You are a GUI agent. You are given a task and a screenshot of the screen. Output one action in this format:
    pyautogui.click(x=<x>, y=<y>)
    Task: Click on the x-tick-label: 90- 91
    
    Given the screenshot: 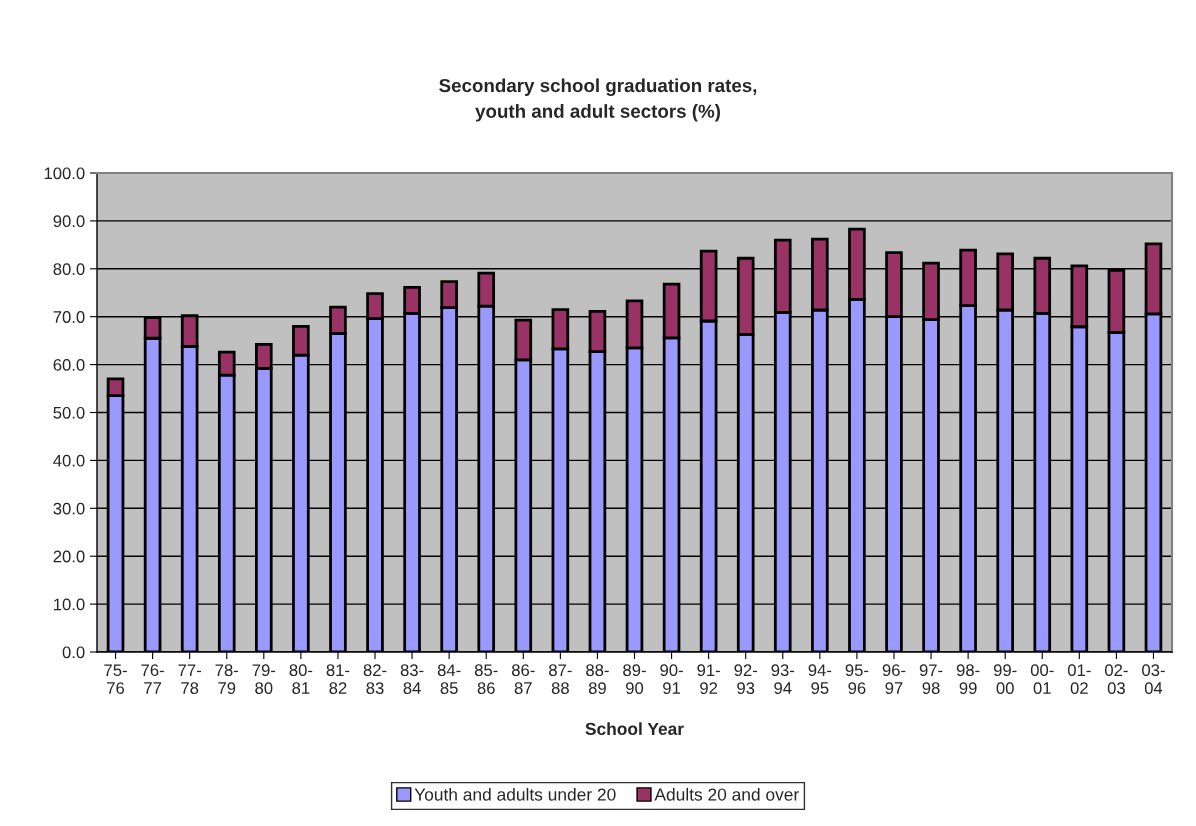 What is the action you would take?
    pyautogui.click(x=671, y=679)
    